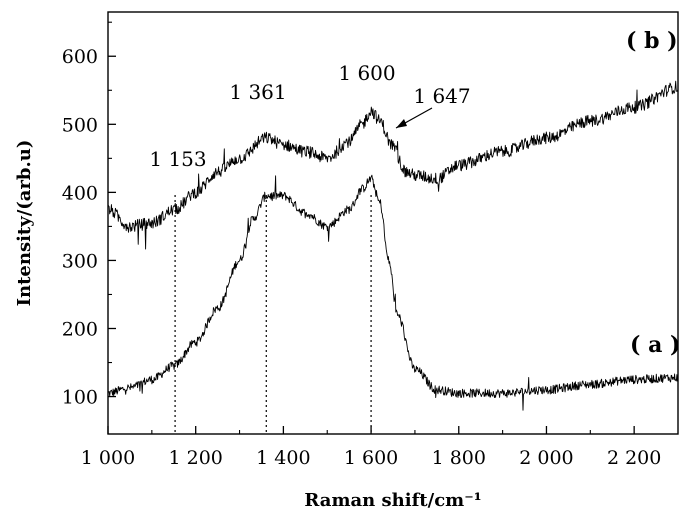 This screenshot has width=700, height=525. Describe the element at coordinates (371, 458) in the screenshot. I see `x-tick-label: 1 600` at that location.